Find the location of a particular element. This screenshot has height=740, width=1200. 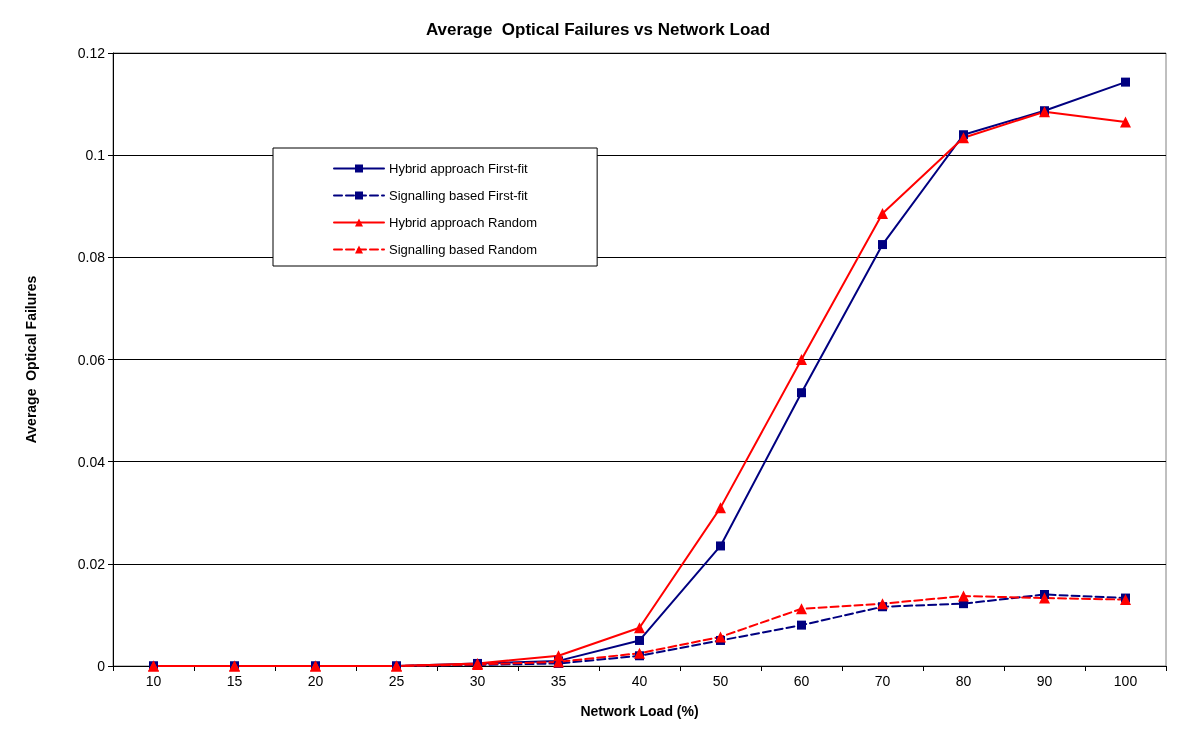

x-tick-label: 70 is located at coordinates (882, 681).